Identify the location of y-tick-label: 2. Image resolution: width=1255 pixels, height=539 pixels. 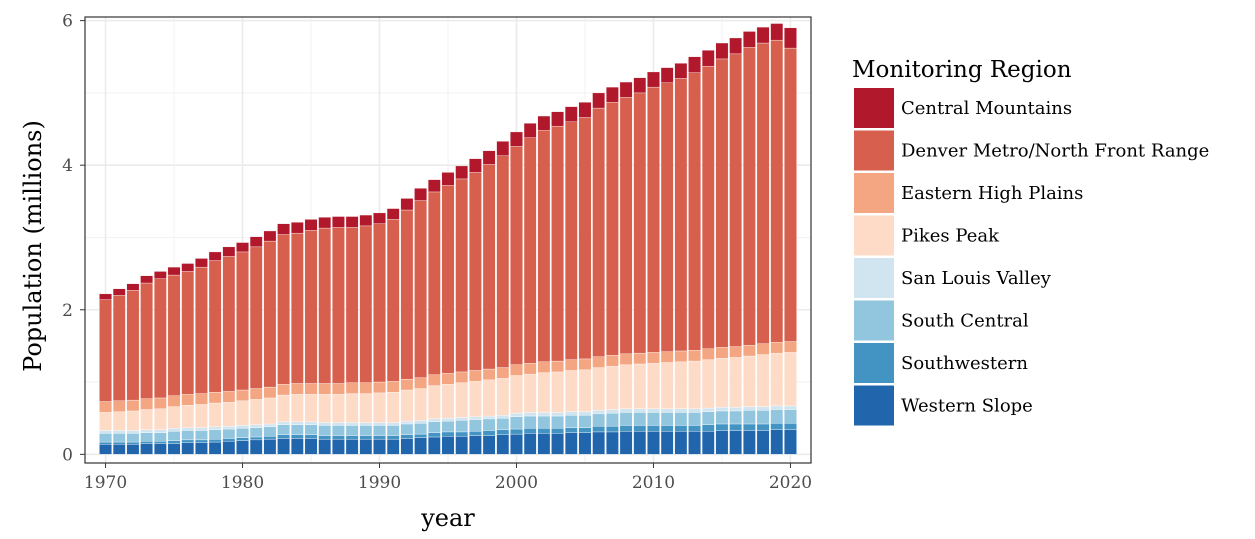
(67, 311).